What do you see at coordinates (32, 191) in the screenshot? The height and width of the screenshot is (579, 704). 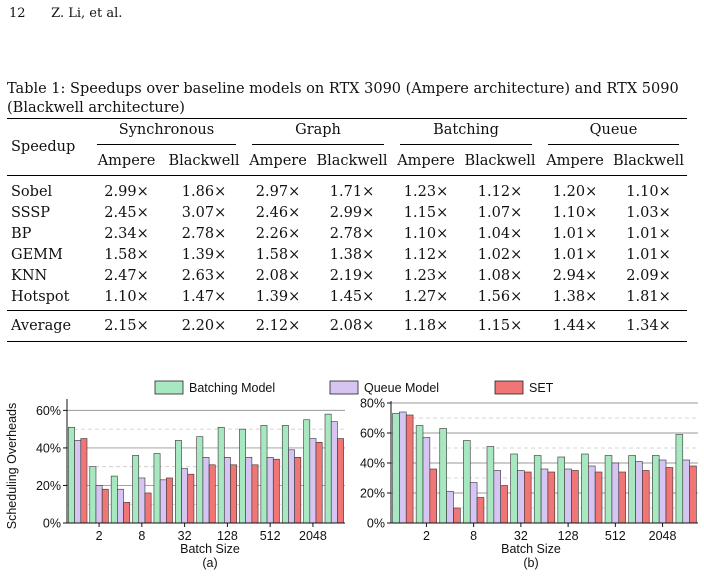 I see `row-label: Sobel` at bounding box center [32, 191].